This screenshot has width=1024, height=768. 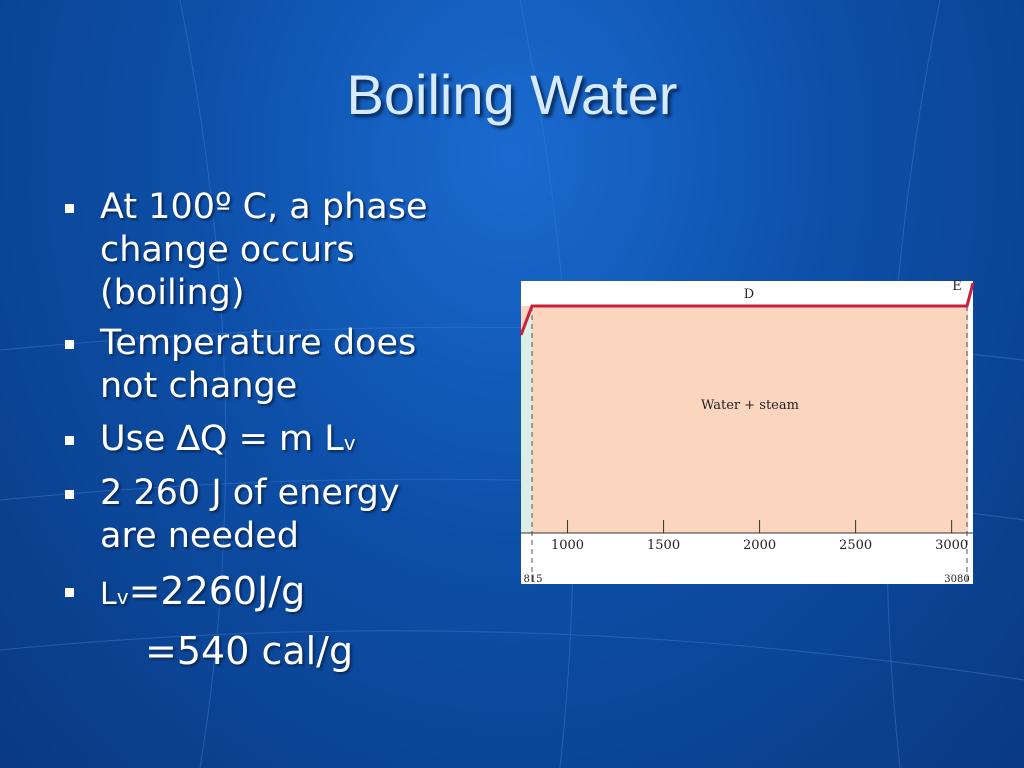 What do you see at coordinates (759, 545) in the screenshot?
I see `x-tick-label: 2000` at bounding box center [759, 545].